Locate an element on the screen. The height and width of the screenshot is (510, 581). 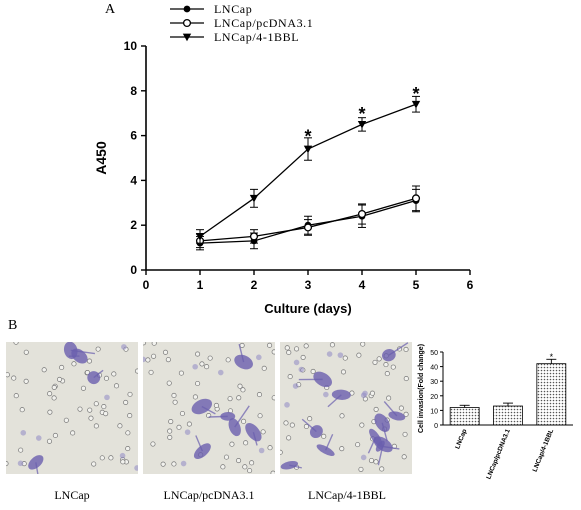
micrograph-label-pcdna: LNCap/pcDNA3.1 is located at coordinates (209, 495).